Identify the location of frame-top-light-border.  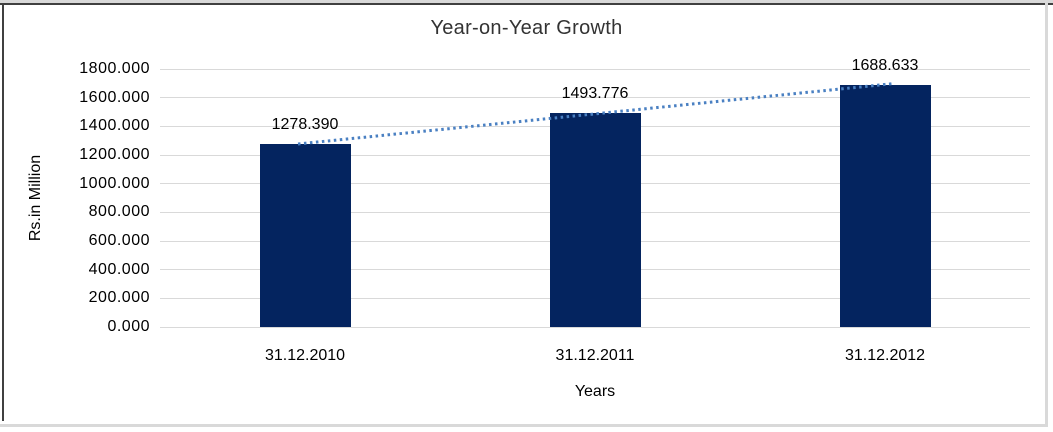
(526, 1).